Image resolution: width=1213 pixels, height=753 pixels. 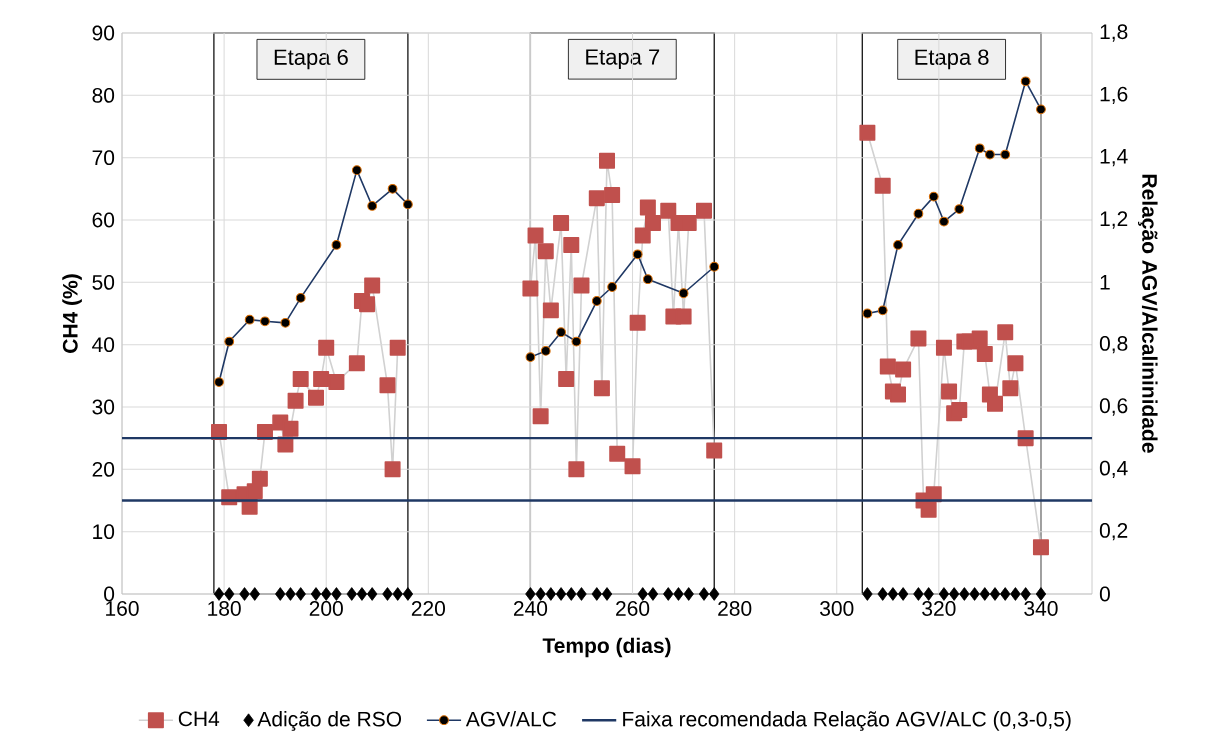 I want to click on legend-label: Faixa recomendada Relação AGV/ALC (0,3-0,5), so click(x=847, y=721).